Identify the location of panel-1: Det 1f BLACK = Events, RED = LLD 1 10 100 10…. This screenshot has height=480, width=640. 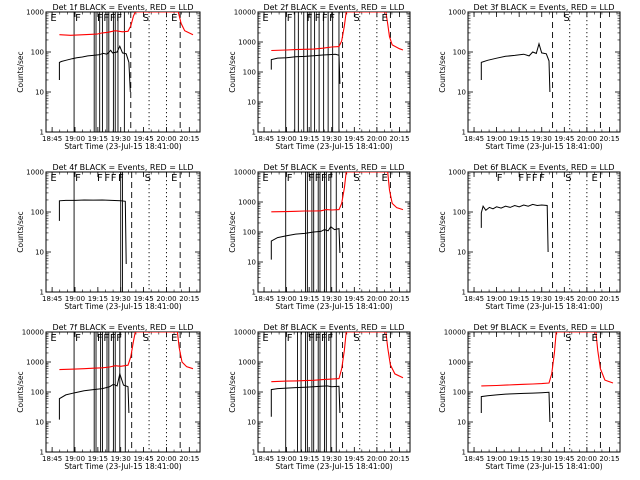
(108, 77).